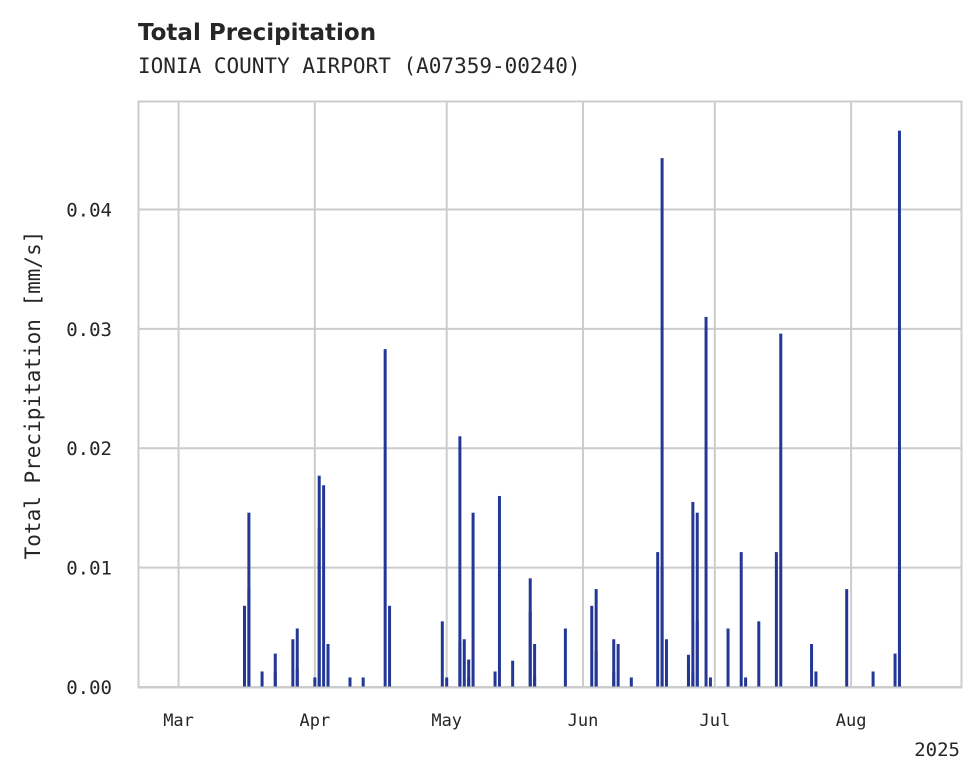 The height and width of the screenshot is (783, 980). Describe the element at coordinates (851, 721) in the screenshot. I see `x-tick-label: Aug` at that location.